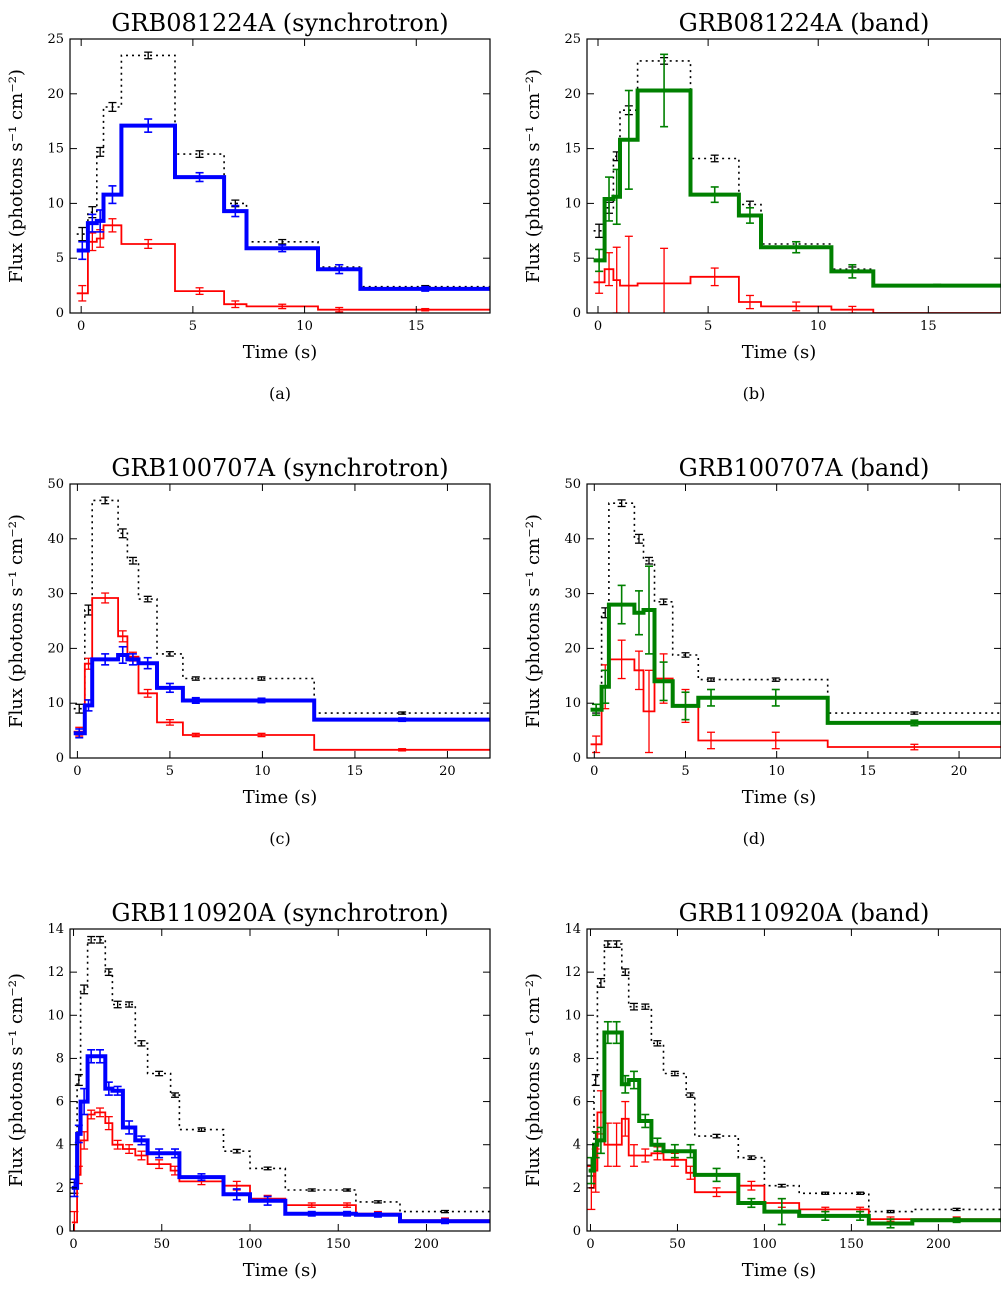  I want to click on y-tick-label: 30, so click(55, 594).